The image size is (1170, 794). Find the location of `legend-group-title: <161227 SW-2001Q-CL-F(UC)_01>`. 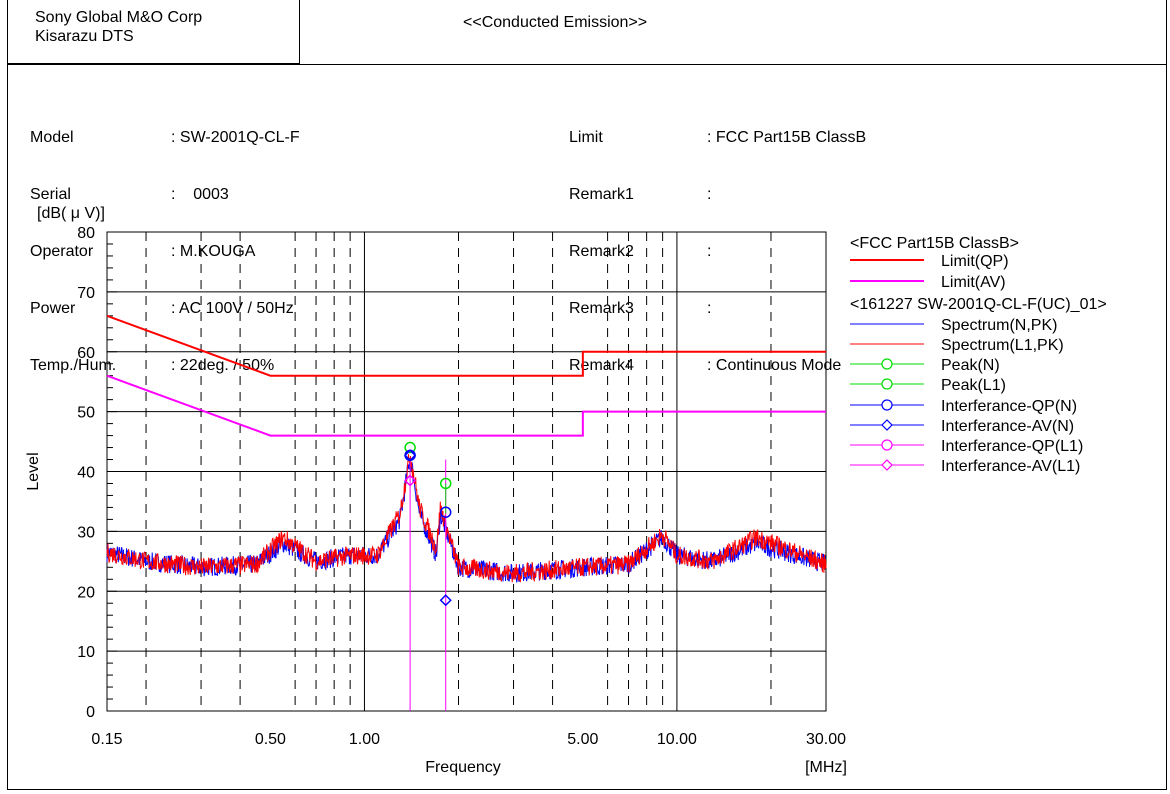

legend-group-title: <161227 SW-2001Q-CL-F(UC)_01> is located at coordinates (978, 304).